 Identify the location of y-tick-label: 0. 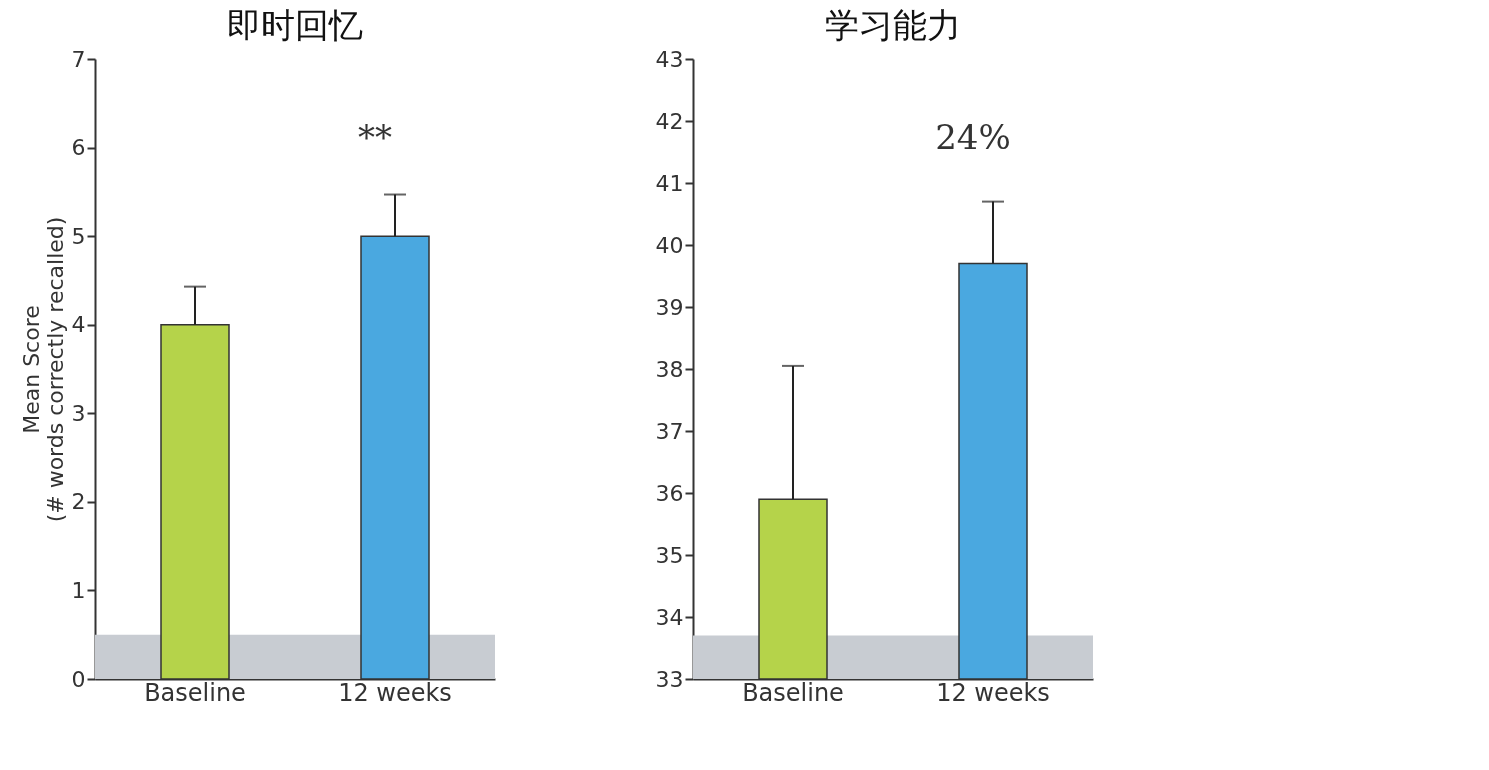
(78, 679).